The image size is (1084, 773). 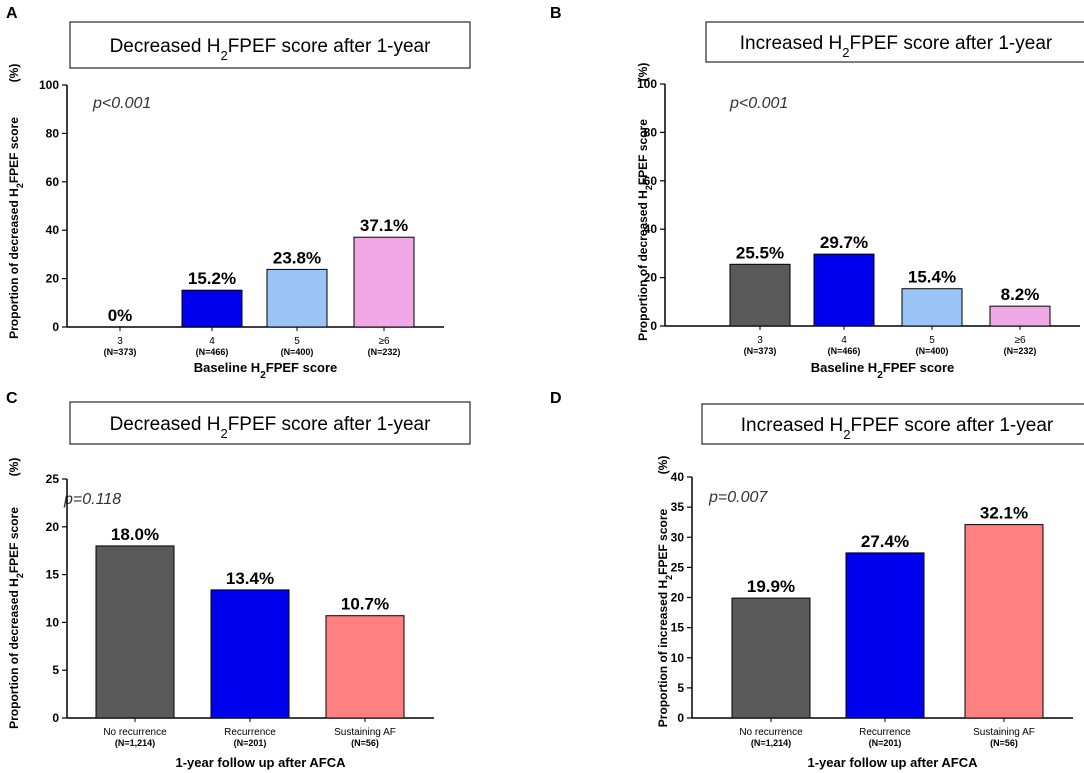 What do you see at coordinates (261, 762) in the screenshot?
I see `x-axis-label-c: 1-year follow up after AFCA` at bounding box center [261, 762].